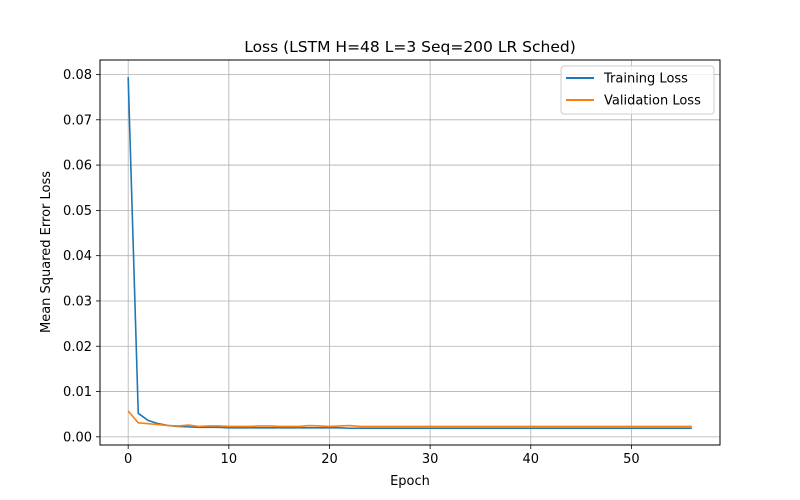 The image size is (800, 500). What do you see at coordinates (77, 437) in the screenshot?
I see `y-tick-label: 0.00` at bounding box center [77, 437].